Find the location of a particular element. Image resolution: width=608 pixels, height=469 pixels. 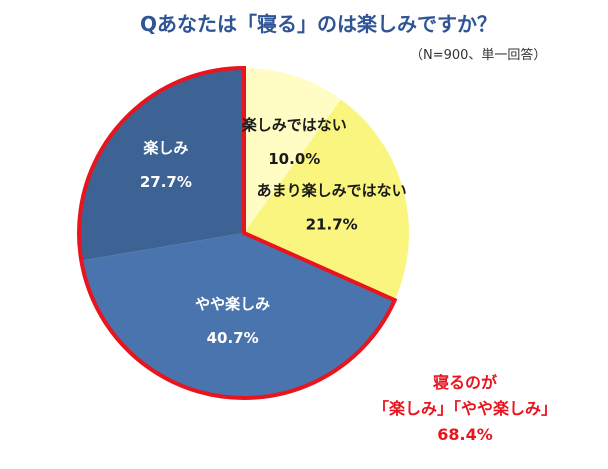

highlight-annotation: 寝るのが 「楽しみ」「やや楽しみ」 68.4% is located at coordinates (465, 409).